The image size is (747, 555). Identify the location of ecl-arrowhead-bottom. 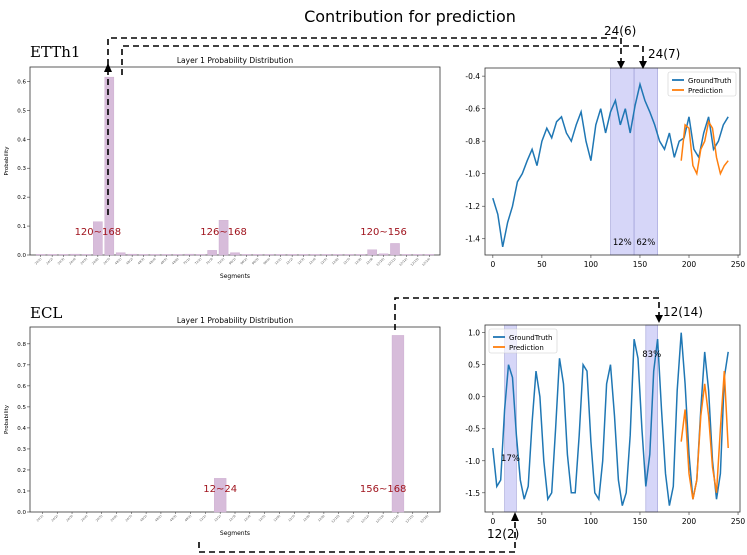
(515, 516).